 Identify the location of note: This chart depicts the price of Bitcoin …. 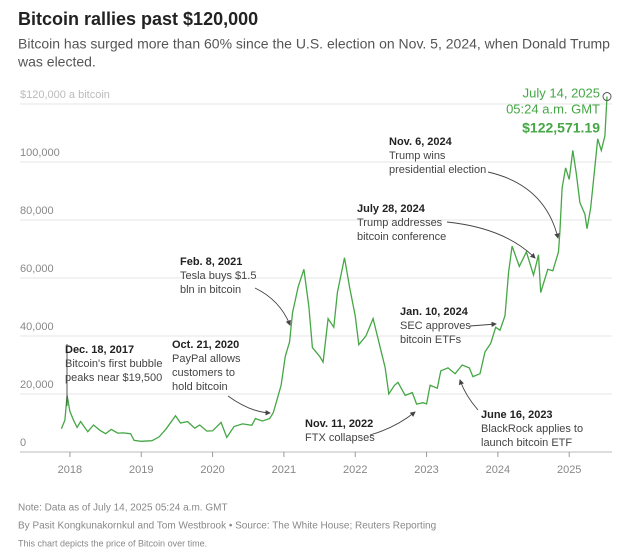
(112, 543).